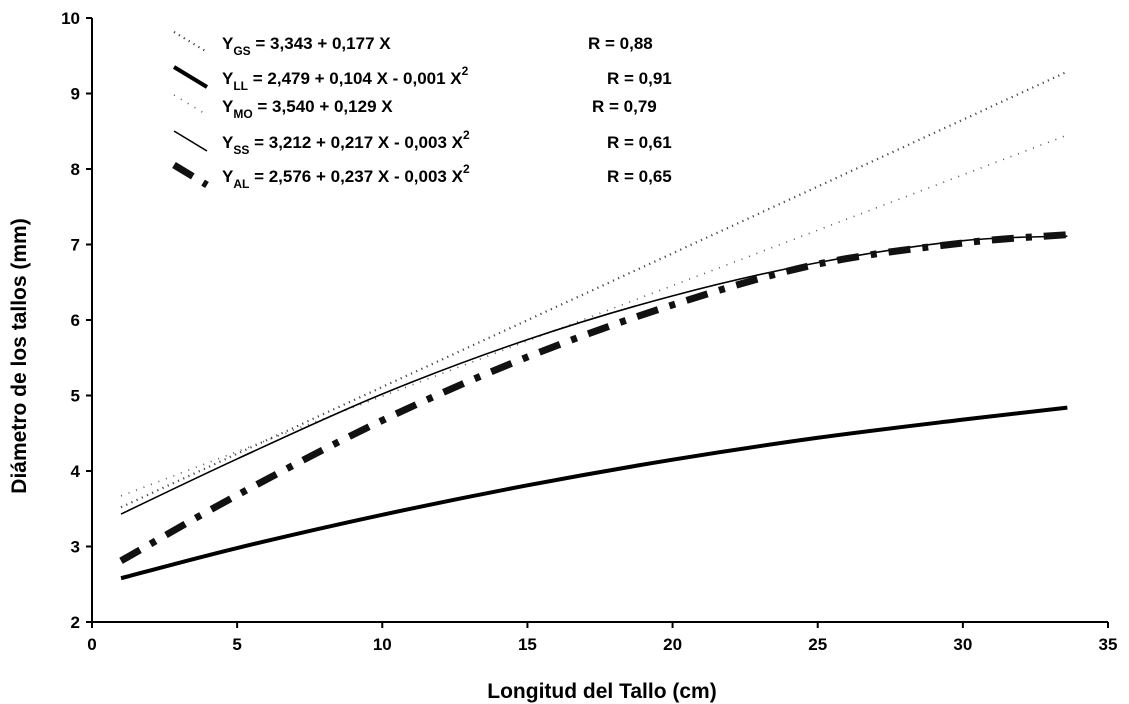 Image resolution: width=1129 pixels, height=704 pixels. I want to click on y-tick-label: 8, so click(75, 169).